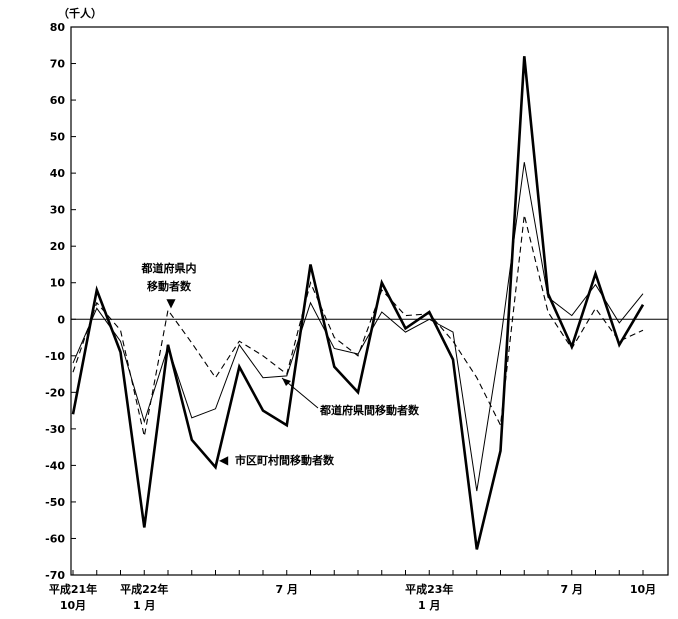  Describe the element at coordinates (55, 538) in the screenshot. I see `y-tick-label: -60` at that location.